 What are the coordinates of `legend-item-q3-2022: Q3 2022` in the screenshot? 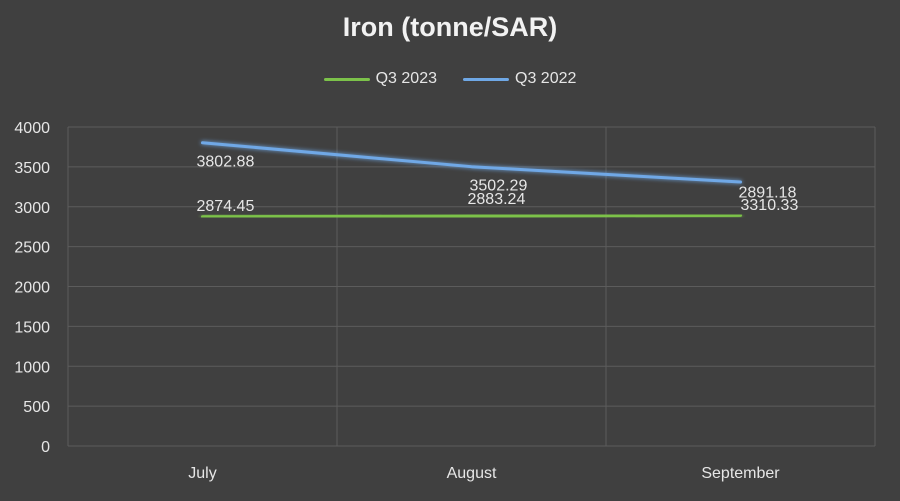 It's located at (519, 79).